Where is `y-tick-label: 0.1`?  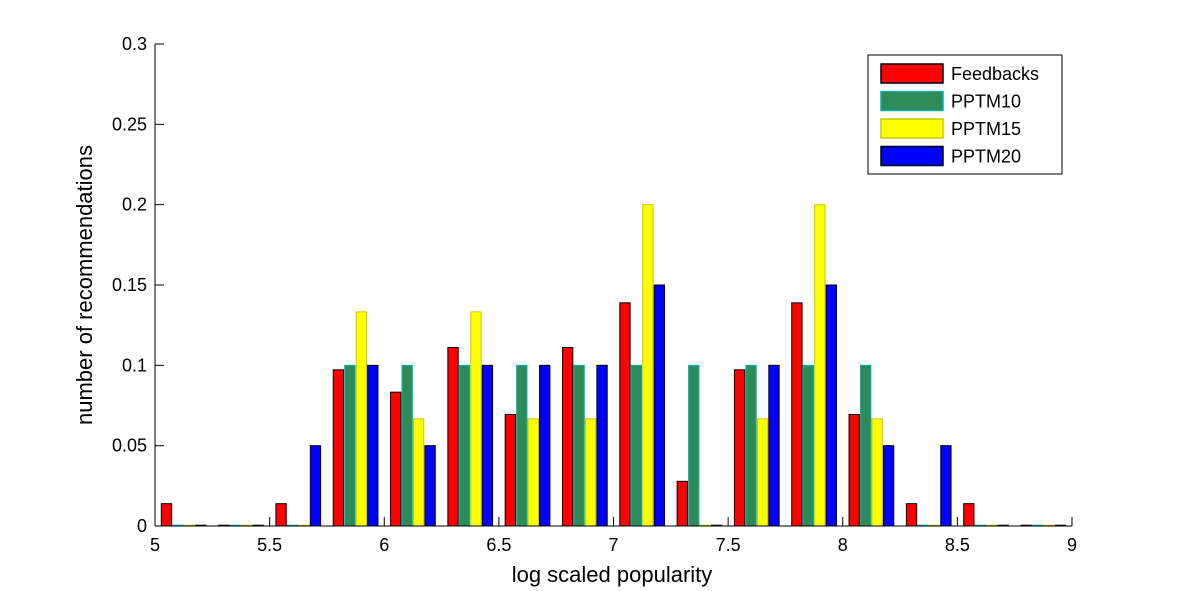
y-tick-label: 0.1 is located at coordinates (134, 365).